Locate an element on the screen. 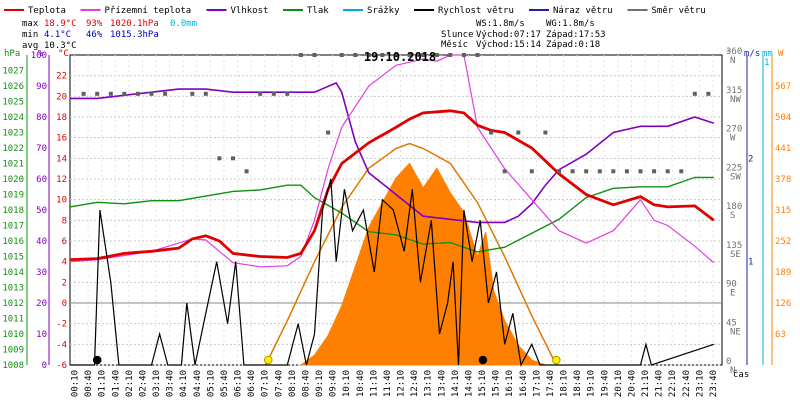  rain-unit: mm is located at coordinates (767, 54).